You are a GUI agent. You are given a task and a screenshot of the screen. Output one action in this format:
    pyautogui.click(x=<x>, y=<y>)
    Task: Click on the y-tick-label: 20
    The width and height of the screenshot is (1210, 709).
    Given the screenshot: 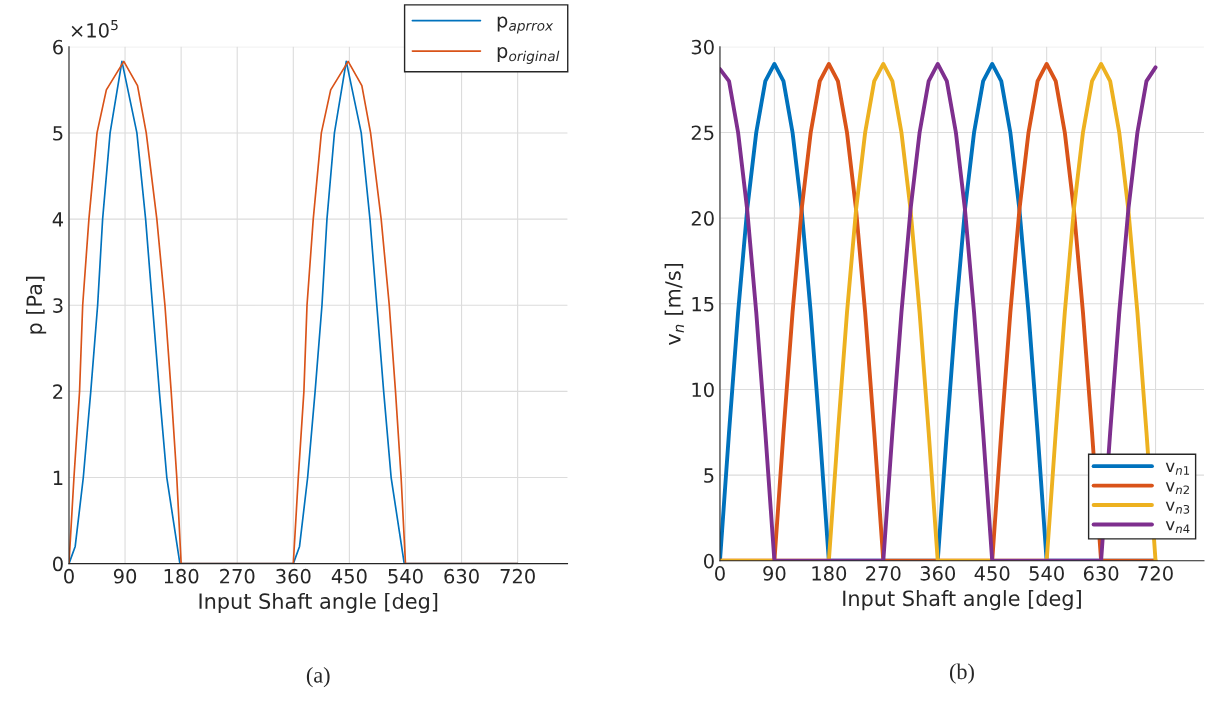 What is the action you would take?
    pyautogui.click(x=702, y=218)
    